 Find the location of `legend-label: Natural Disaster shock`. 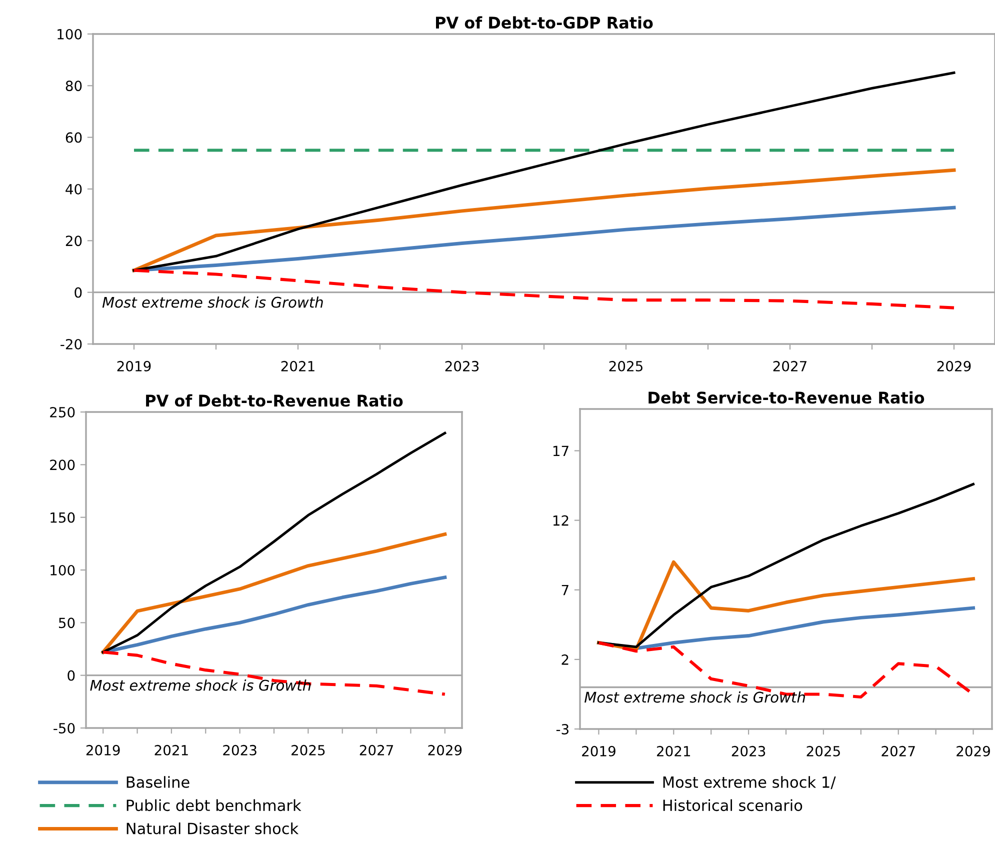

legend-label: Natural Disaster shock is located at coordinates (212, 828).